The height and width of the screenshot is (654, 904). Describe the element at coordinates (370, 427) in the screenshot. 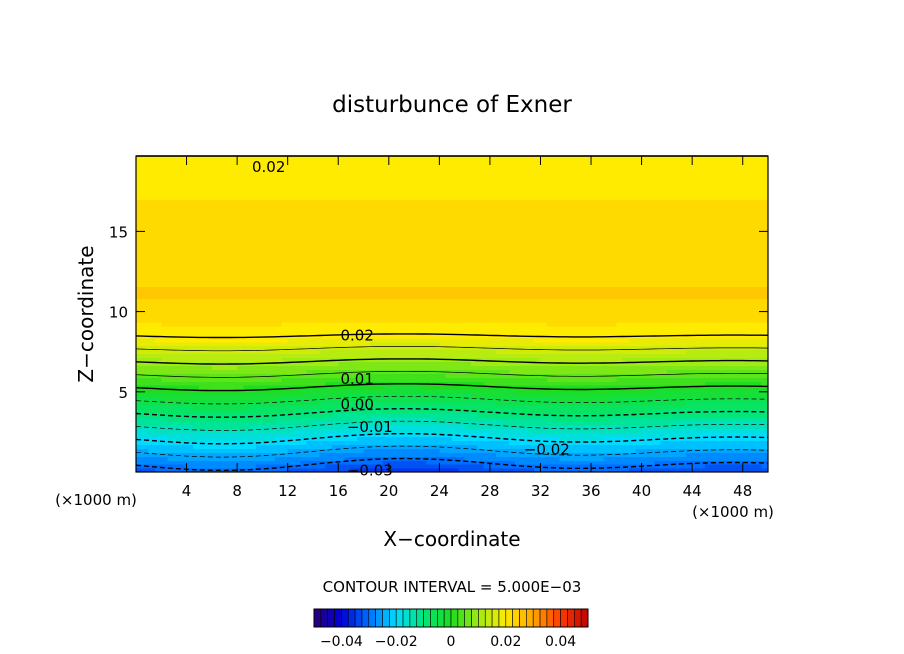

I see `contour-label: −0.01` at that location.